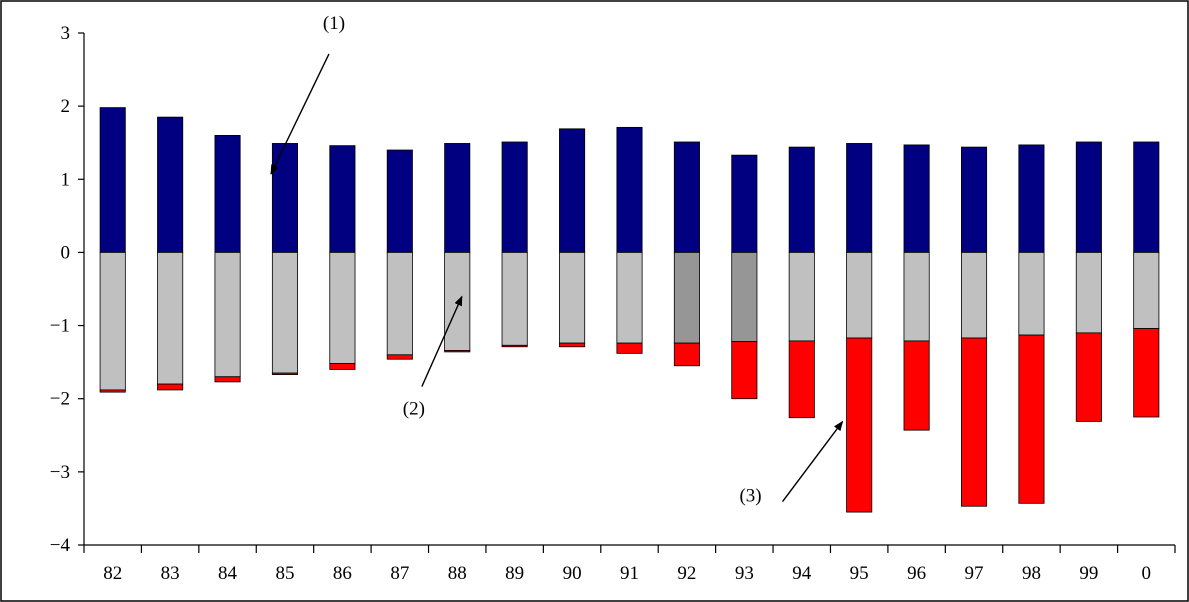 This screenshot has width=1189, height=602. What do you see at coordinates (334, 23) in the screenshot?
I see `annotation-label: (1)` at bounding box center [334, 23].